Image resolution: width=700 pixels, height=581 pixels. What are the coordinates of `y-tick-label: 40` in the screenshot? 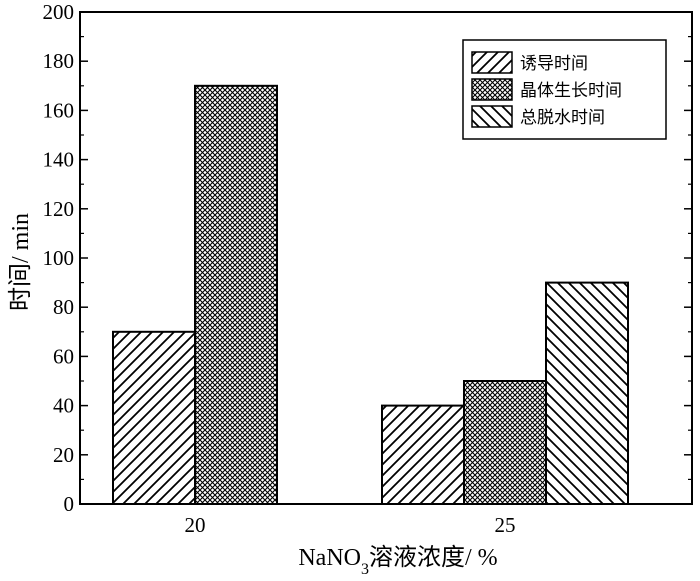 It's located at (63, 406).